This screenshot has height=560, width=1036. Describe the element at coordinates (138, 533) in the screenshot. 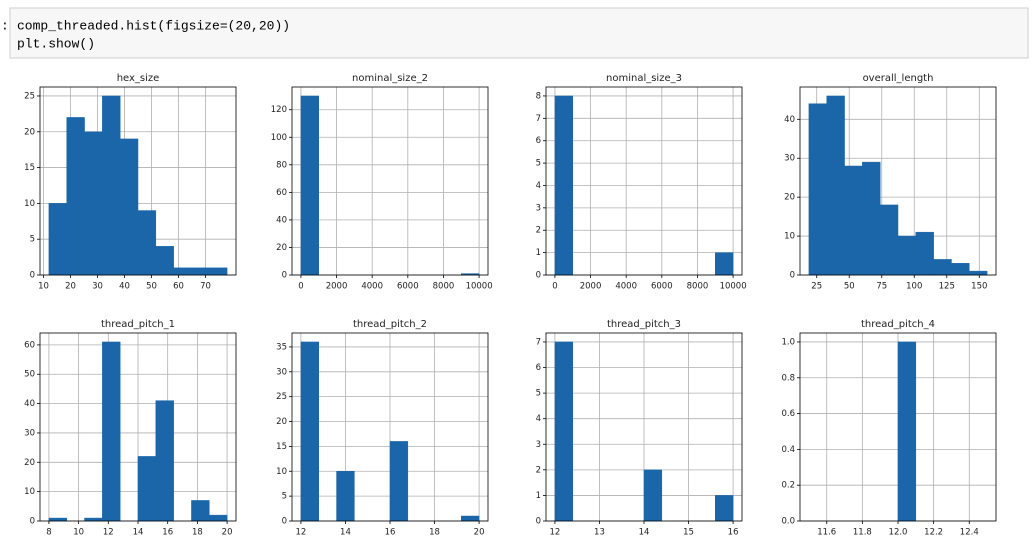

I see `x-tick-label: 14` at that location.